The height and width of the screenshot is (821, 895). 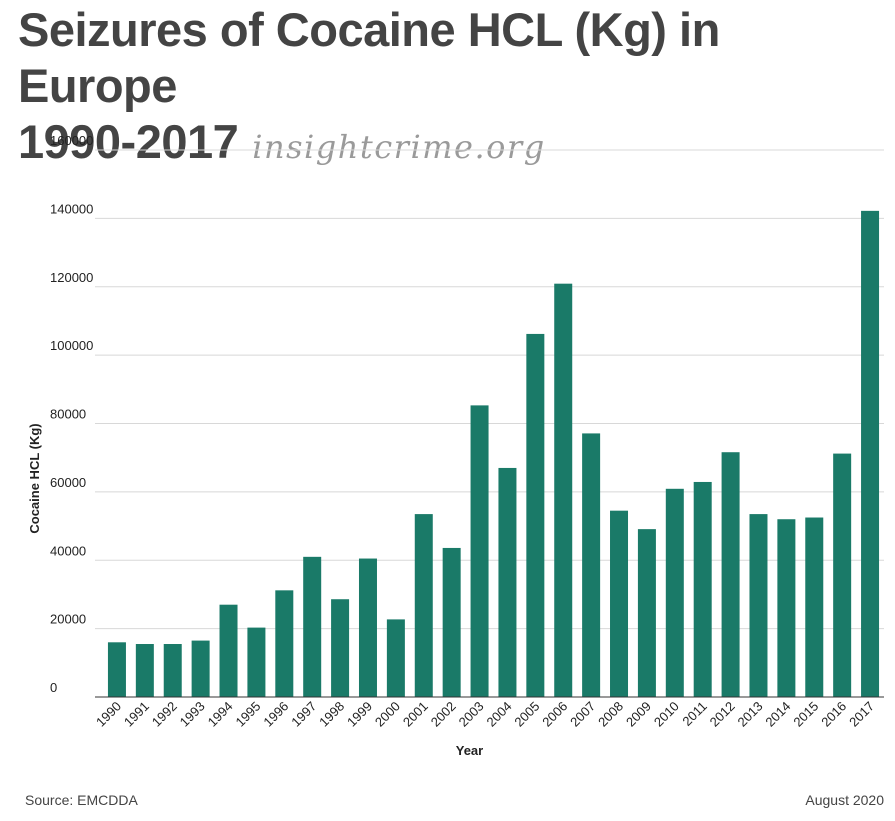 What do you see at coordinates (591, 565) in the screenshot?
I see `bar-2007` at bounding box center [591, 565].